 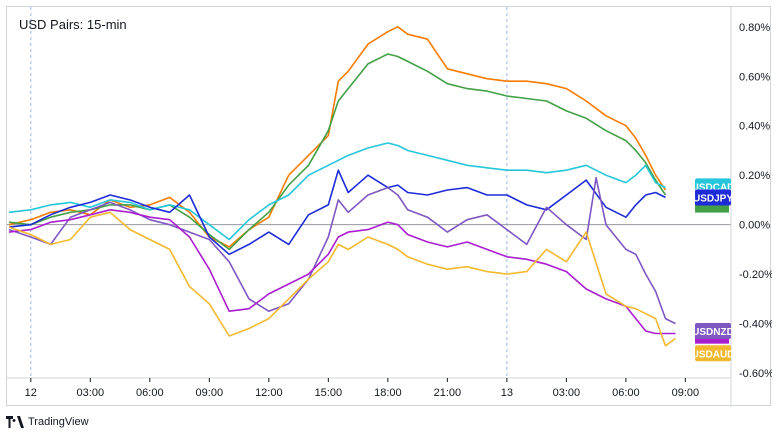 I want to click on symbol-tag-usdaud, so click(x=713, y=353).